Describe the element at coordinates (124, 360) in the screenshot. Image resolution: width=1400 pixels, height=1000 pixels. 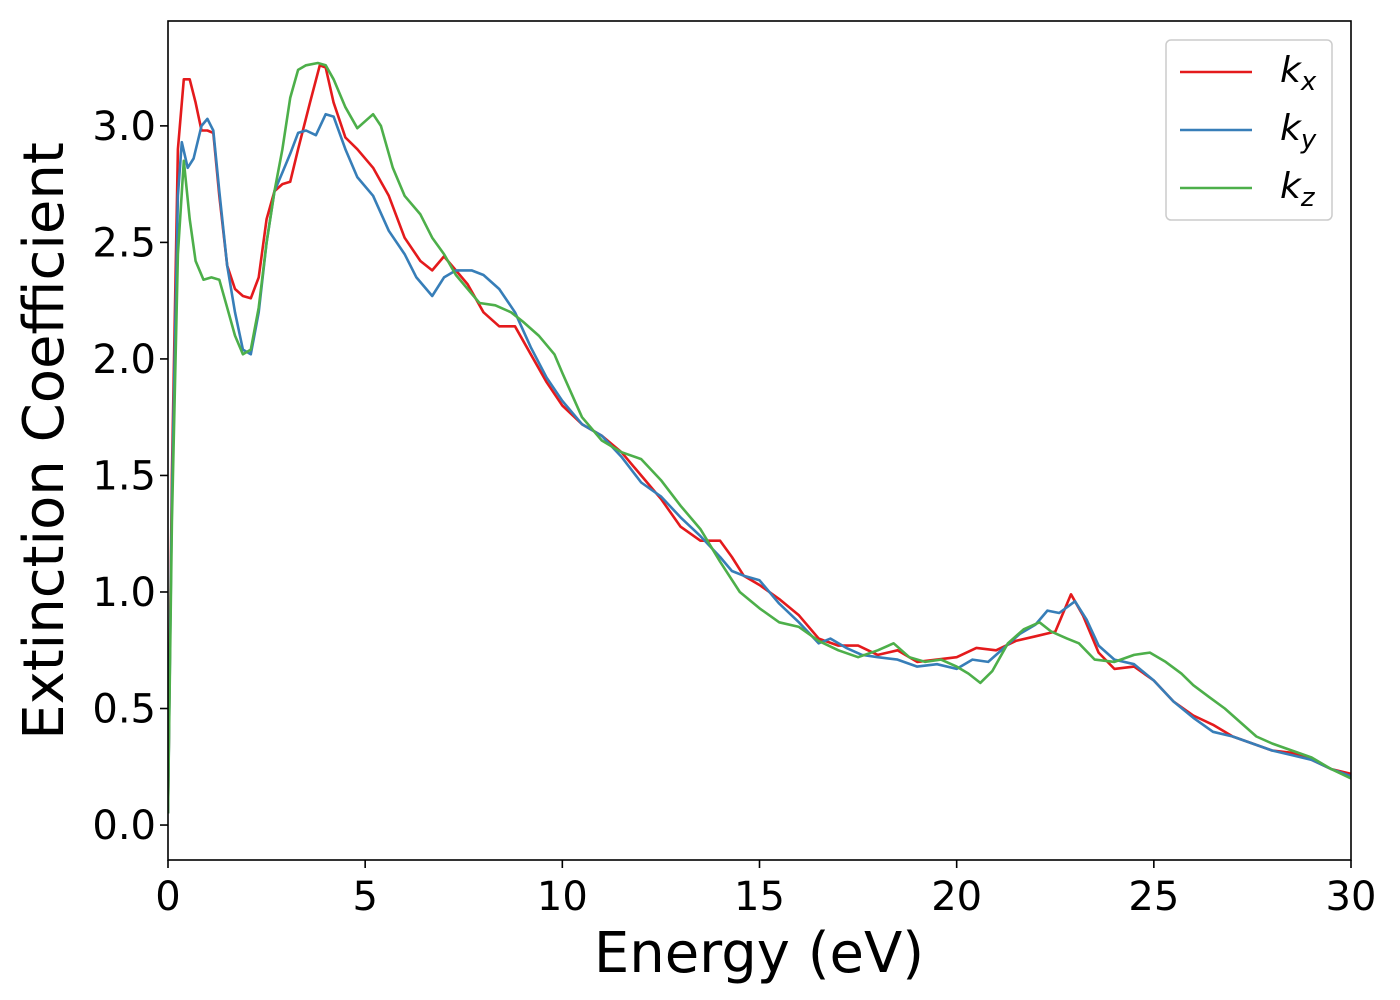
I see `y-tick-label: 2.0` at that location.